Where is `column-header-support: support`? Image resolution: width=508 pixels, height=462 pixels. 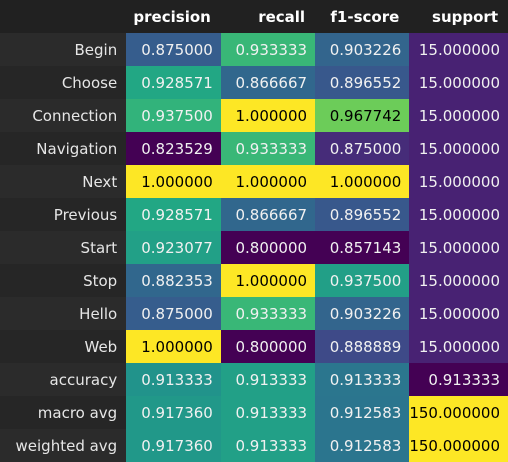
column-header-support: support is located at coordinates (458, 16).